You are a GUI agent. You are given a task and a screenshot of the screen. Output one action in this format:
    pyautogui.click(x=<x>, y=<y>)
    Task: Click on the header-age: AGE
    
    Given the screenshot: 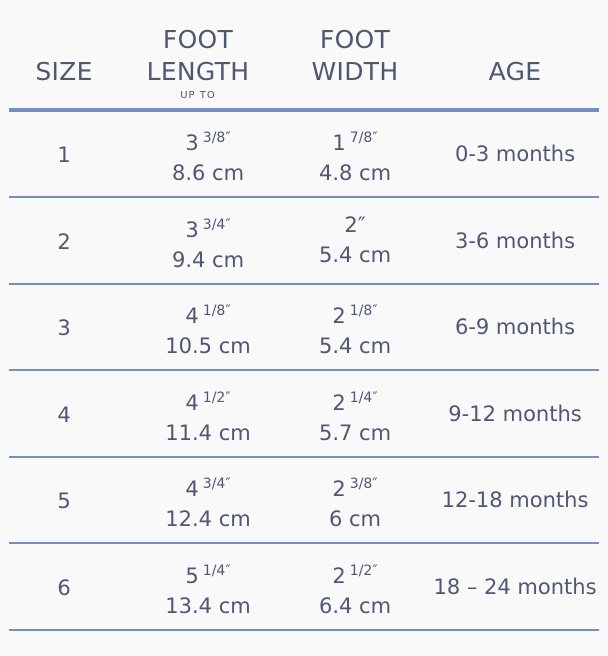 What is the action you would take?
    pyautogui.click(x=515, y=71)
    